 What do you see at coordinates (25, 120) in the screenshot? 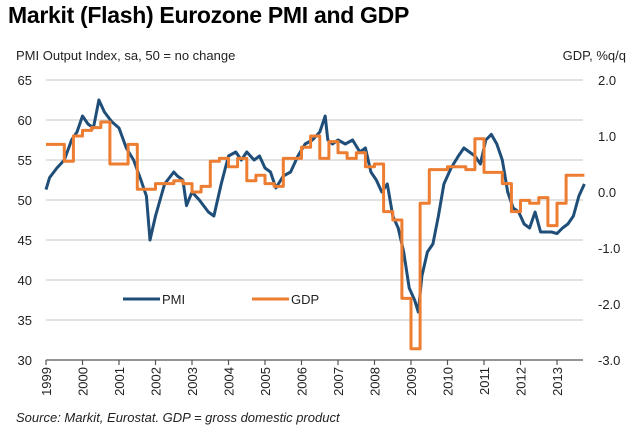
I see `y-tick-label-left: 60` at bounding box center [25, 120].